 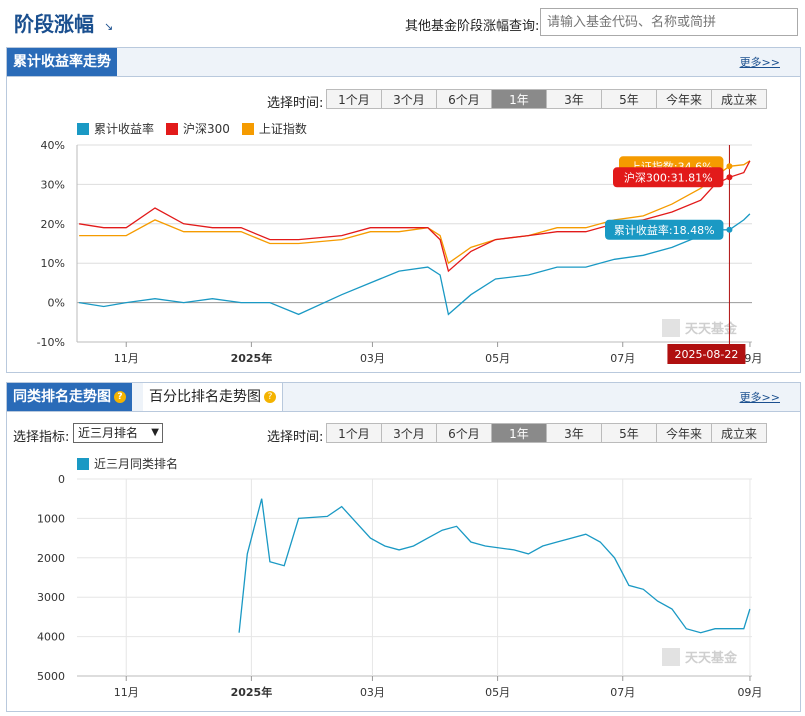 I want to click on series-line-fund, so click(x=414, y=264).